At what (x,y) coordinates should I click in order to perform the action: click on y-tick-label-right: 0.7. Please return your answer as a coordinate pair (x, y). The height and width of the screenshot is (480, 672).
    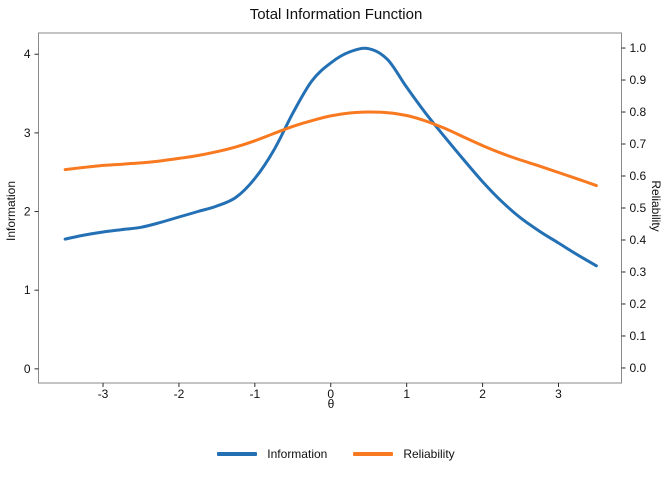
    Looking at the image, I should click on (638, 144).